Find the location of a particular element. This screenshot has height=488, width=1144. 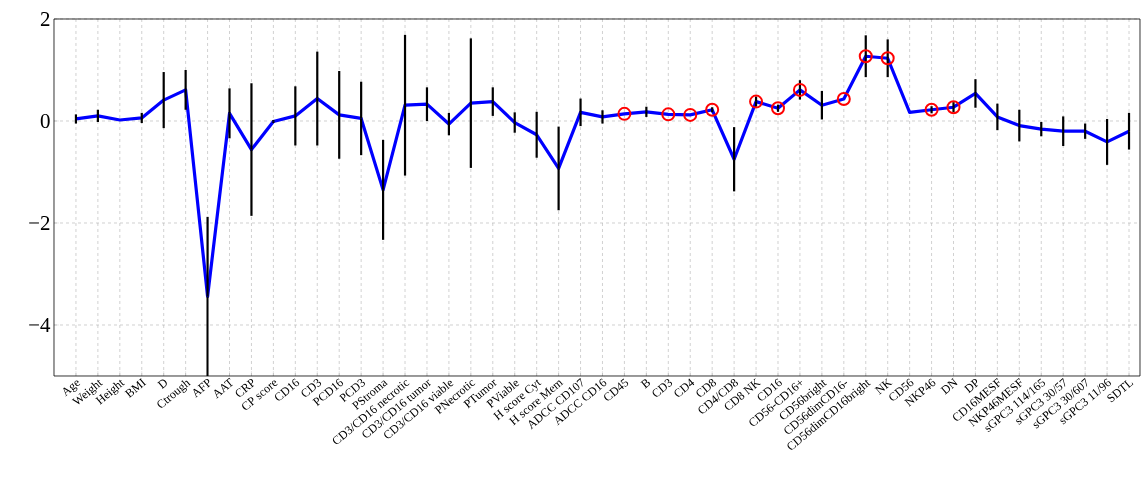

x-tick-label: CRP is located at coordinates (245, 387).